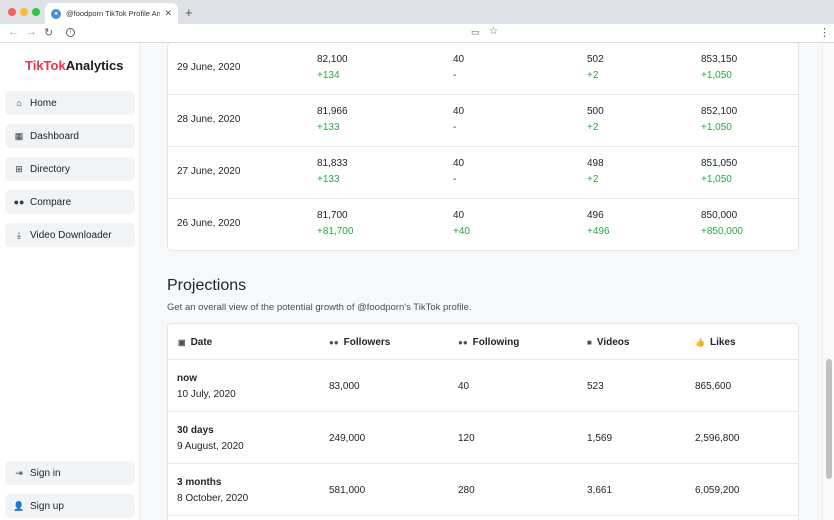 This screenshot has width=834, height=520. Describe the element at coordinates (332, 163) in the screenshot. I see `followers-value: 81,833` at that location.